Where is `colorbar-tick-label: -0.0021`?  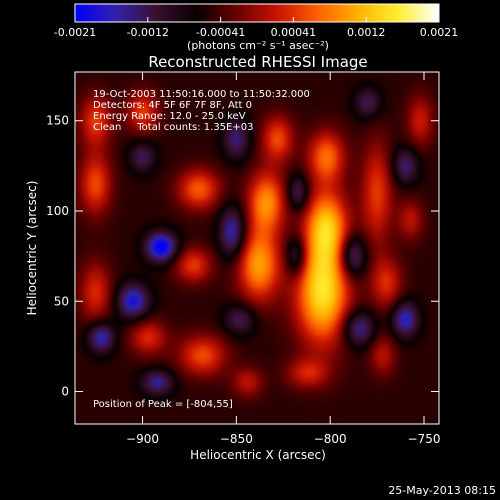
colorbar-tick-label: -0.0021 is located at coordinates (75, 32).